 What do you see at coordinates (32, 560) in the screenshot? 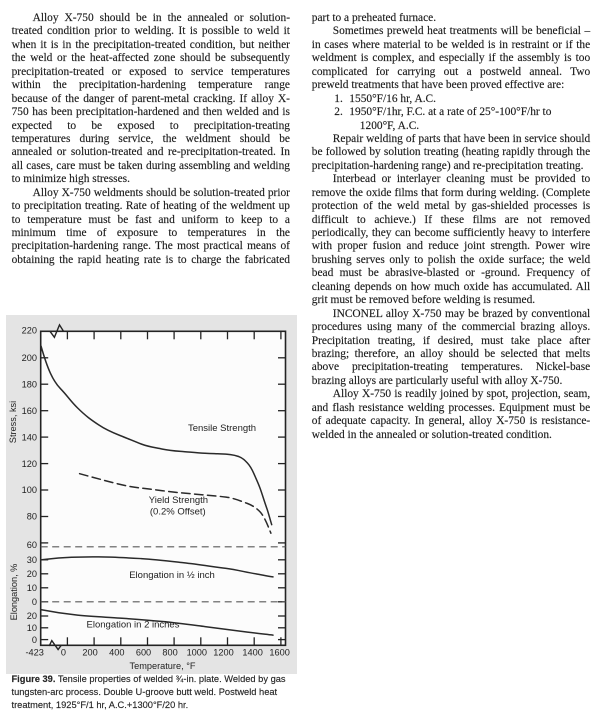
I see `svg-text: 30` at bounding box center [32, 560].